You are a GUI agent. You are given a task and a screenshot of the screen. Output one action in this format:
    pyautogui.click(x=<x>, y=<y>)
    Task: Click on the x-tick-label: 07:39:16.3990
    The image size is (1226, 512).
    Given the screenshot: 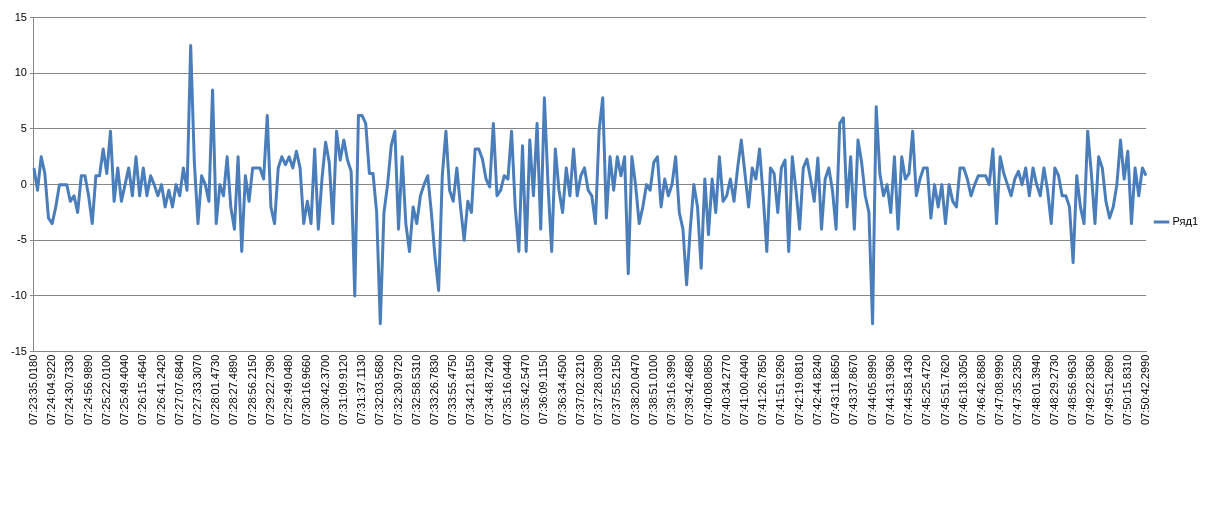 What is the action you would take?
    pyautogui.click(x=671, y=390)
    